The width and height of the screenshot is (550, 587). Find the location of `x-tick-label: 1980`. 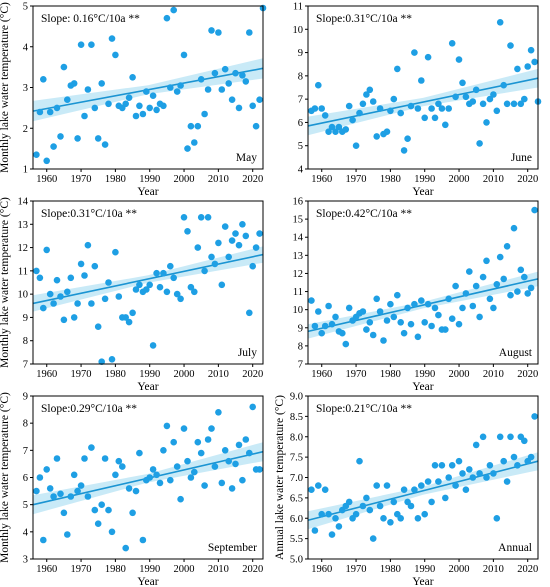

x-tick-label: 1980 is located at coordinates (115, 569).